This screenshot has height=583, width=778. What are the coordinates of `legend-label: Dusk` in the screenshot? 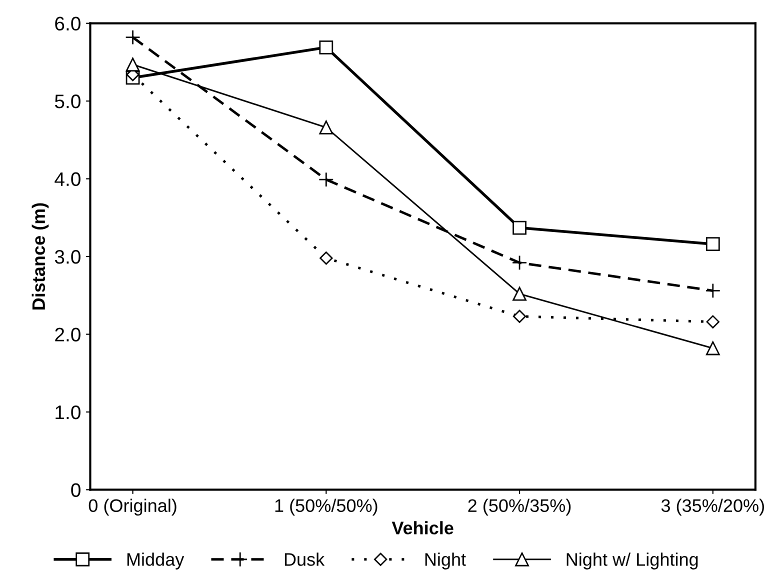 It's located at (304, 559).